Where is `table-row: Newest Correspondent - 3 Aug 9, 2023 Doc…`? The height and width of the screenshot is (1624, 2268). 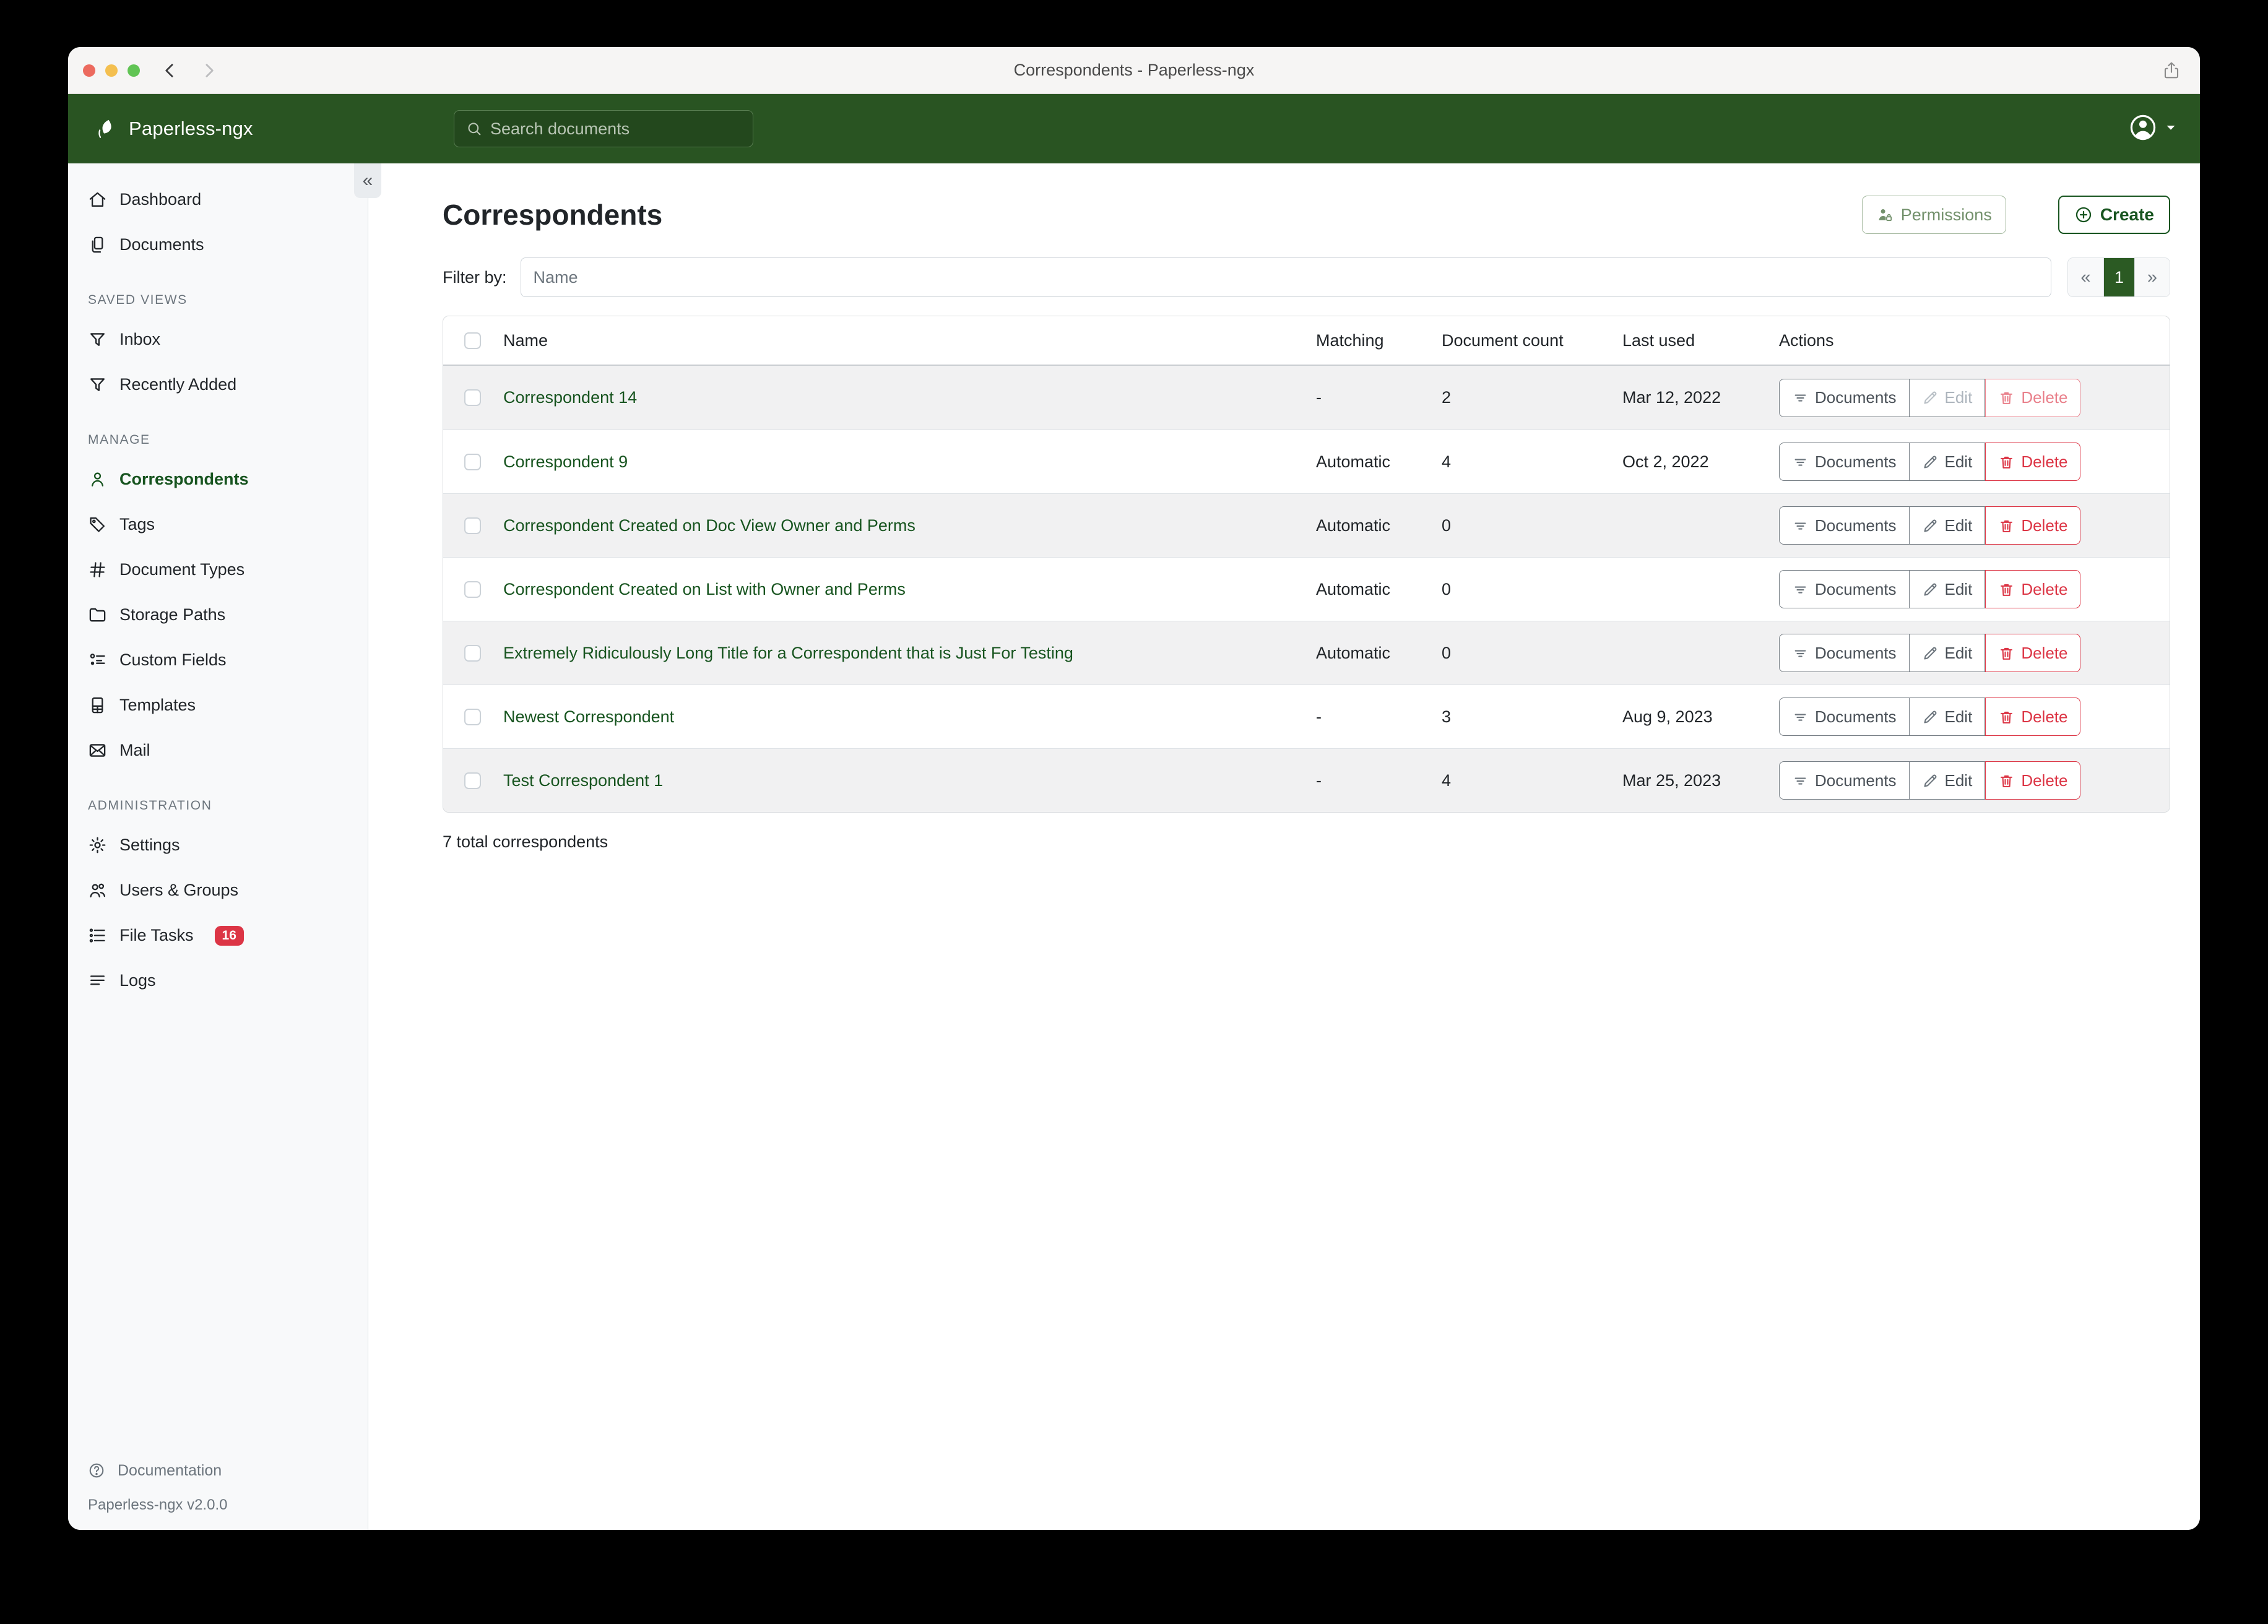
table-row: Newest Correspondent - 3 Aug 9, 2023 Doc… is located at coordinates (1306, 716).